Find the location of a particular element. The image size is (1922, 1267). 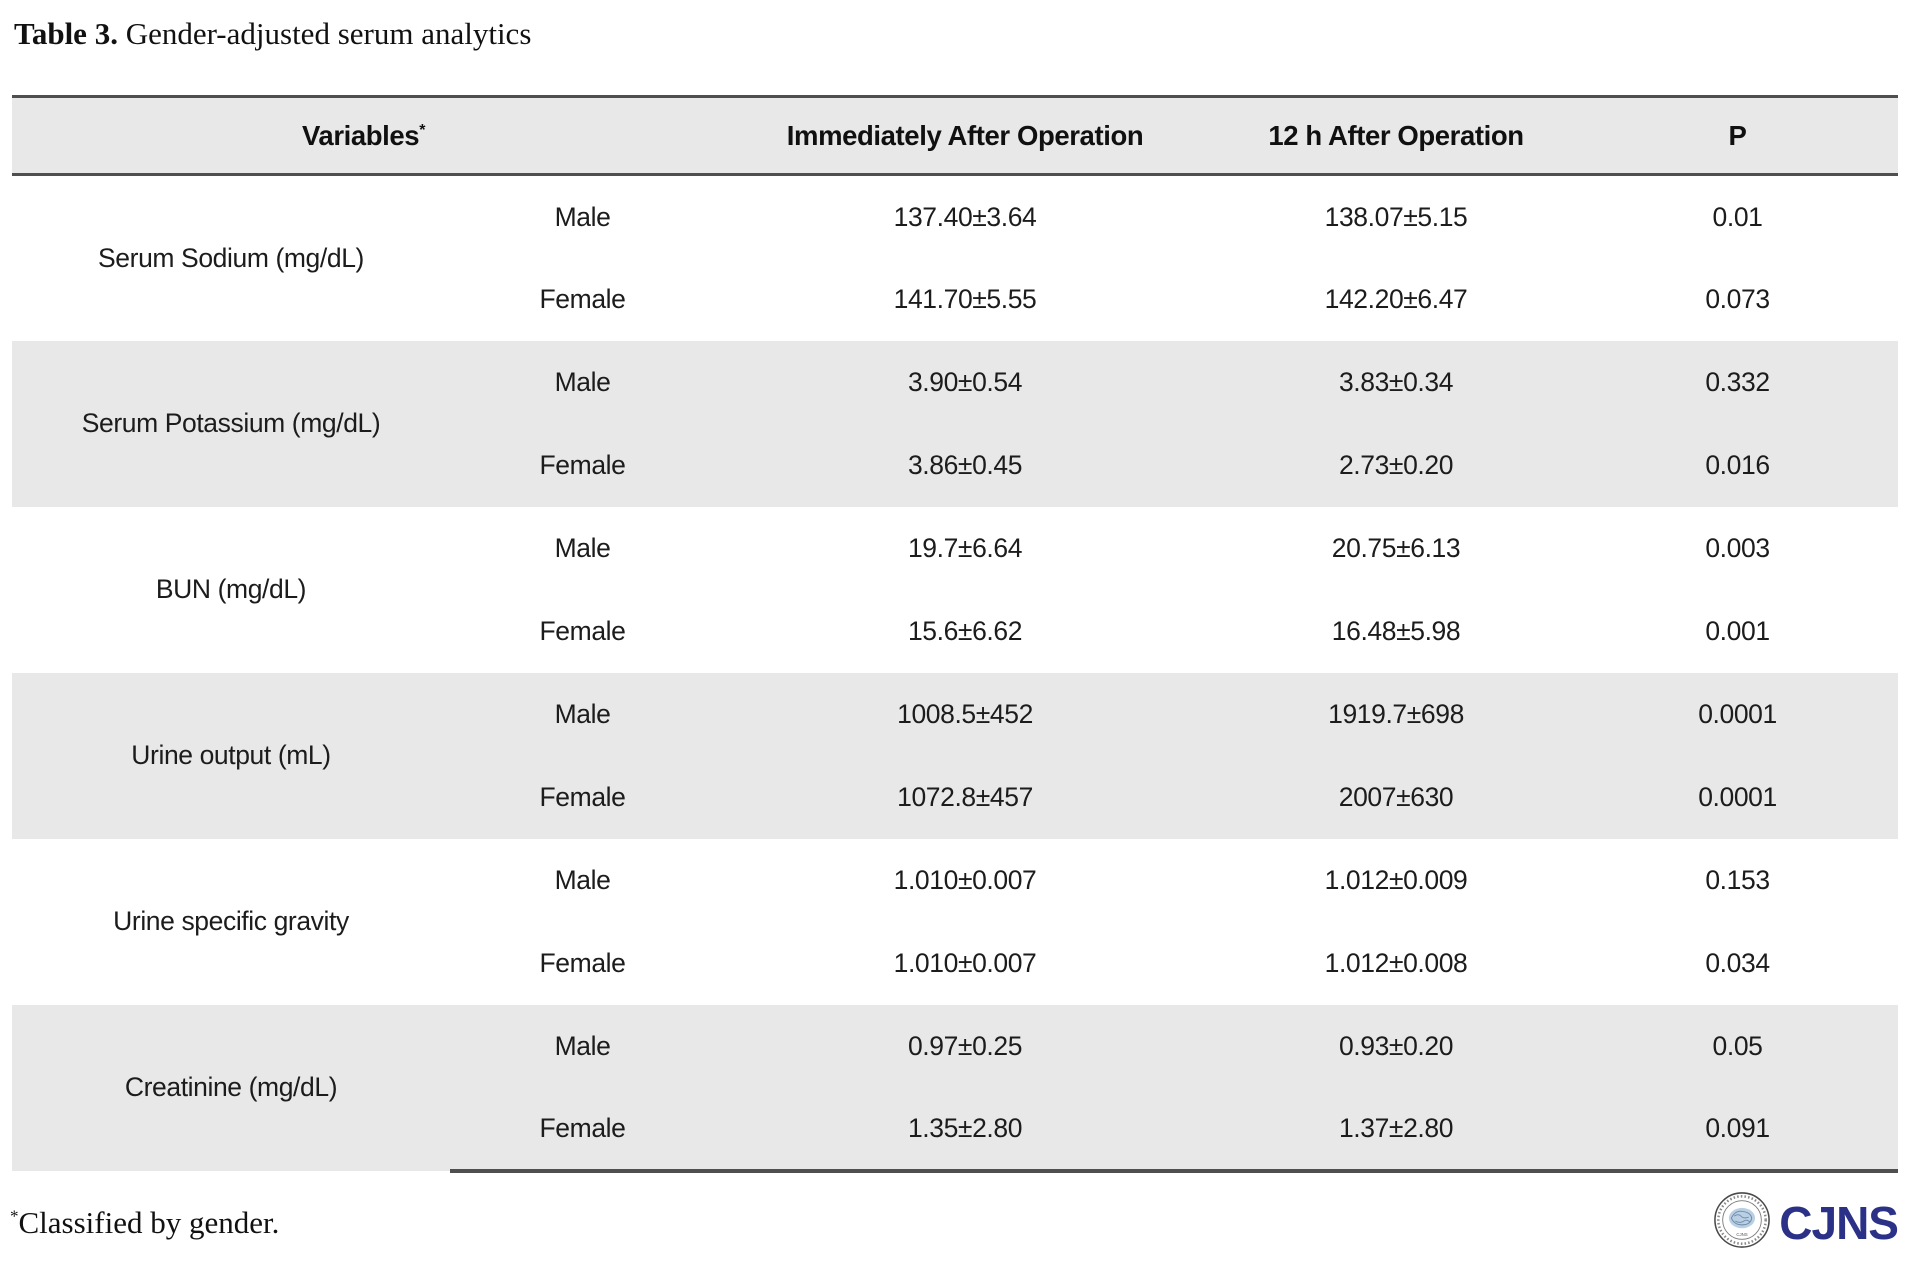

p-value-cell: 0.332 is located at coordinates (1737, 381).